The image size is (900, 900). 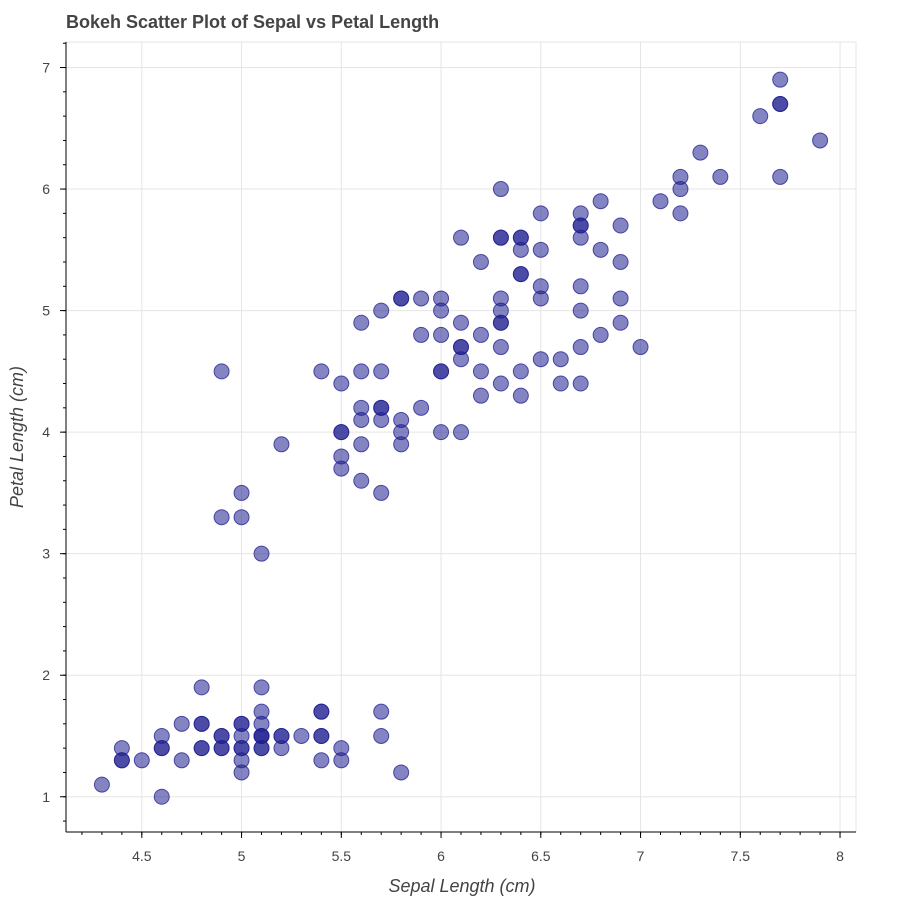 What do you see at coordinates (840, 856) in the screenshot?
I see `x-tick-label: 8` at bounding box center [840, 856].